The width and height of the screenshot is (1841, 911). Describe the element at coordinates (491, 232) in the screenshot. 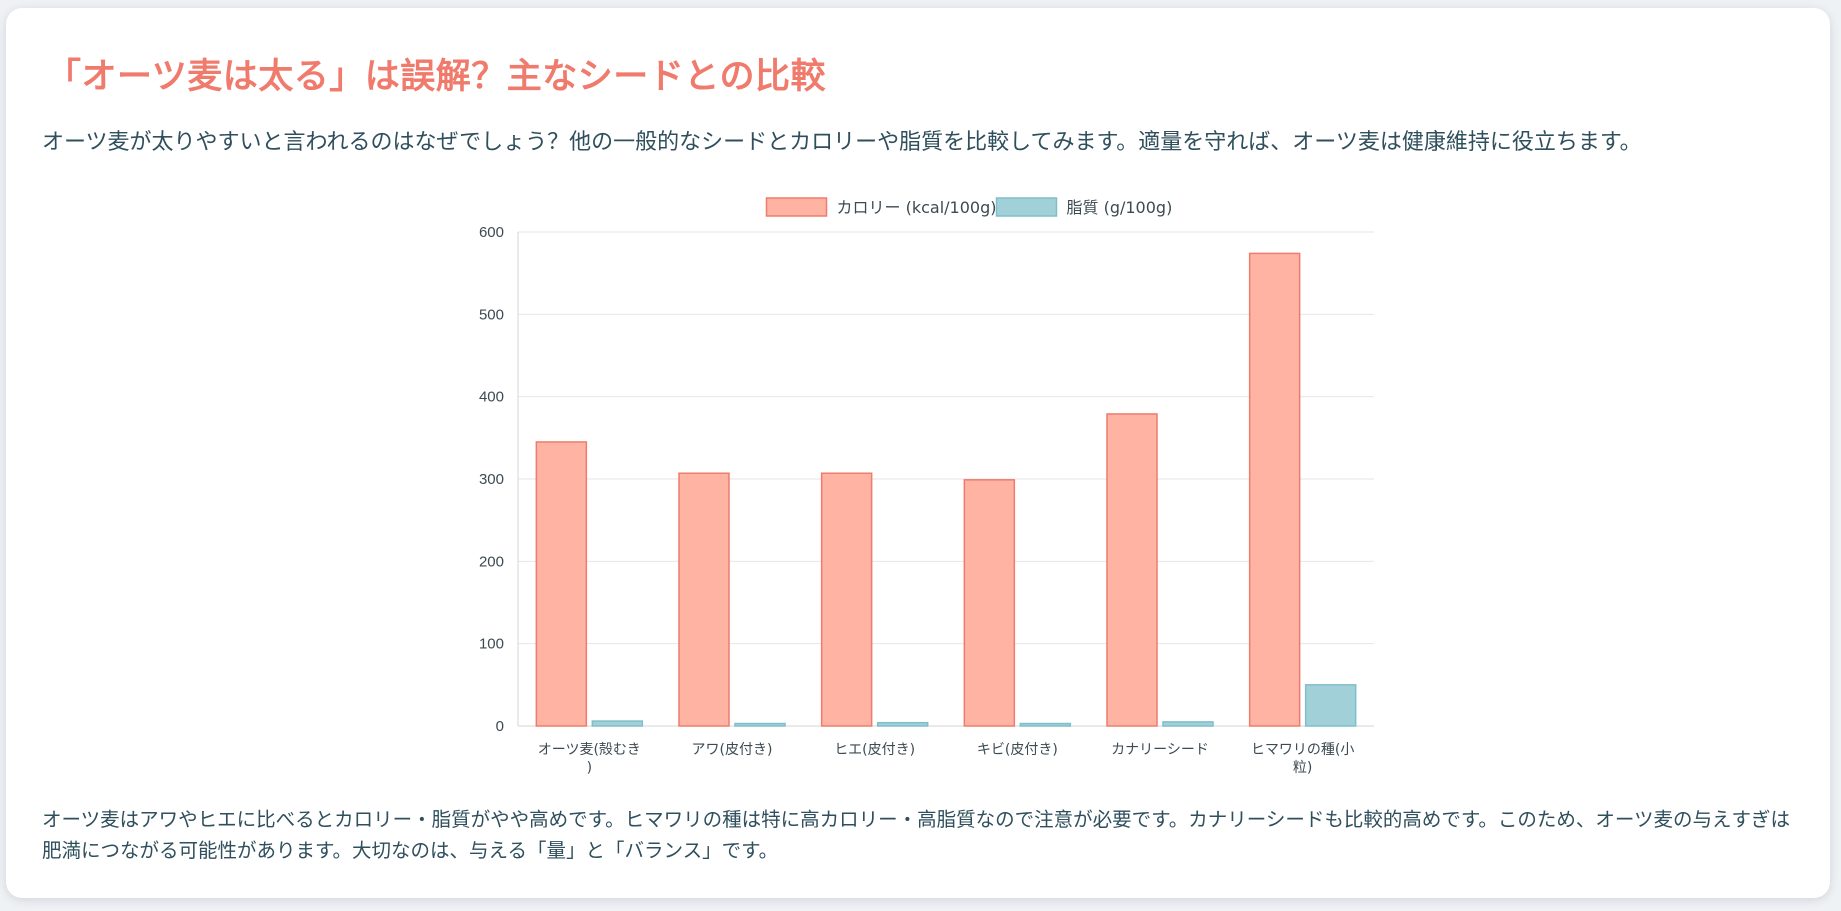

I see `y-tick-label: 600` at that location.